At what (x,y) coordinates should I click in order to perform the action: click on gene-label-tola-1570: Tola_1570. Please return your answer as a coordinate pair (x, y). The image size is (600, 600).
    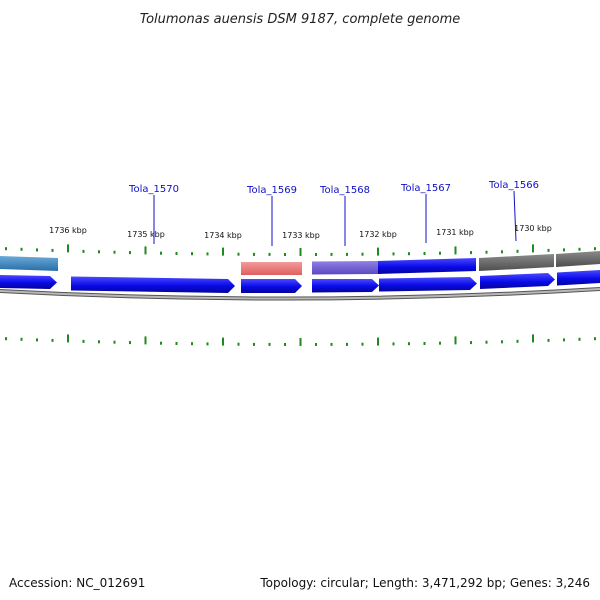
    Looking at the image, I should click on (153, 189).